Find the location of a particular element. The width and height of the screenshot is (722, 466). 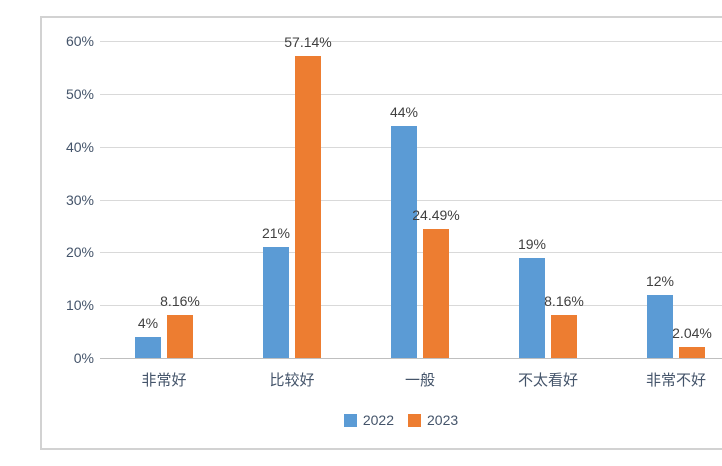

data-label-2023: 2.04% is located at coordinates (692, 333).